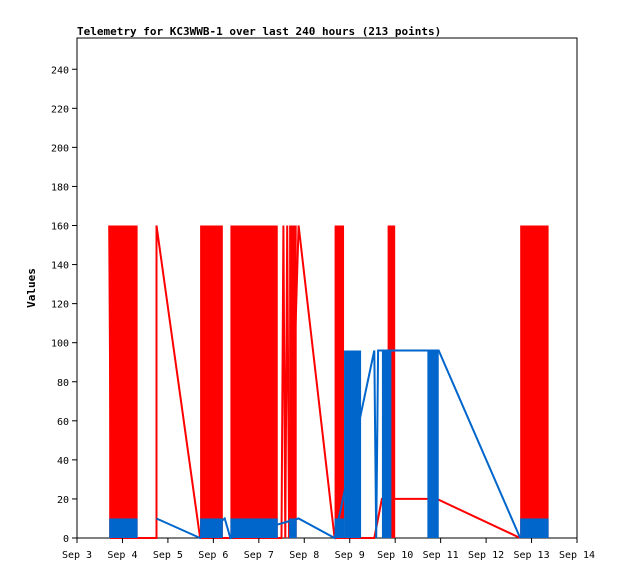 The width and height of the screenshot is (618, 579). What do you see at coordinates (60, 344) in the screenshot?
I see `y-tick-label: 100` at bounding box center [60, 344].